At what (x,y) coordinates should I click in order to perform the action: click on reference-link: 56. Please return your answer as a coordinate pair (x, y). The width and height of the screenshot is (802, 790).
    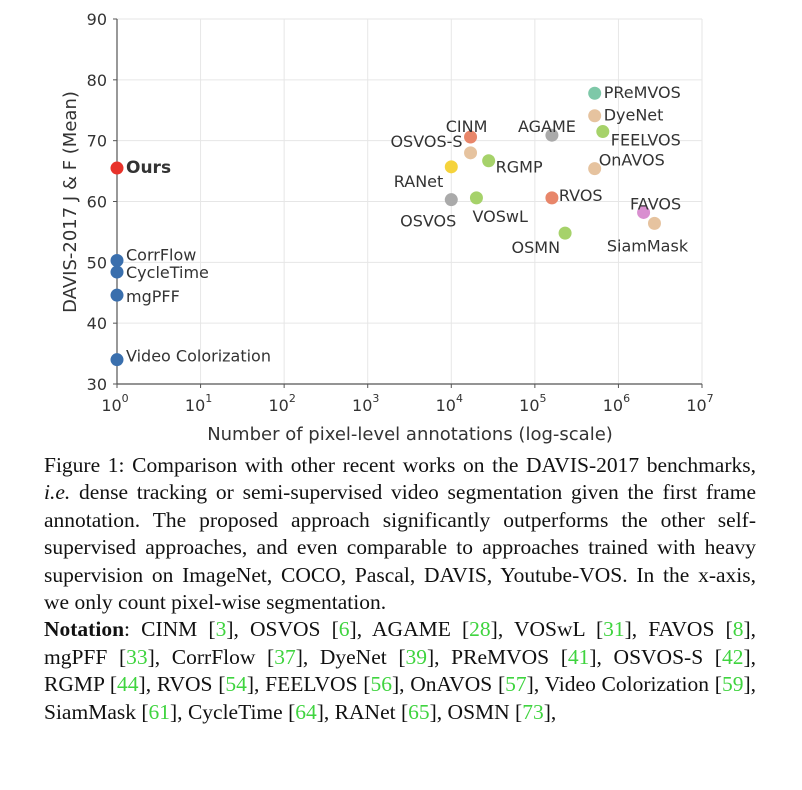
    Looking at the image, I should click on (381, 684).